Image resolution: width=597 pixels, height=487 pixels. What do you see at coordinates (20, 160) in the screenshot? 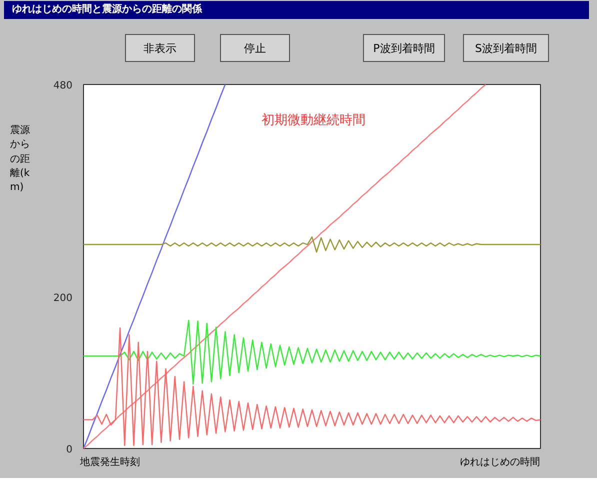
I see `y-axis-title: 震源からの距離(km)` at bounding box center [20, 160].